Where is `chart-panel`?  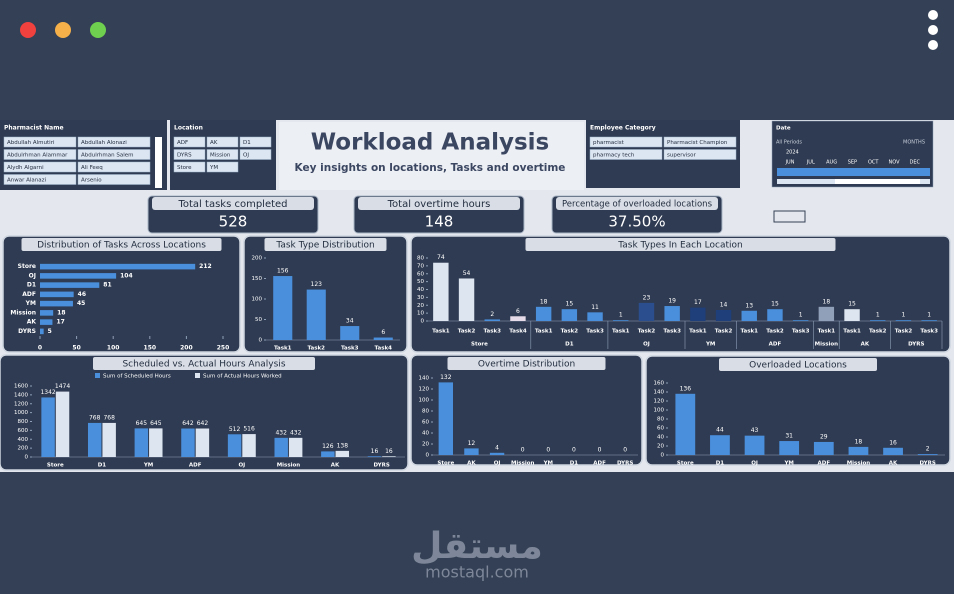
chart-panel is located at coordinates (526, 410).